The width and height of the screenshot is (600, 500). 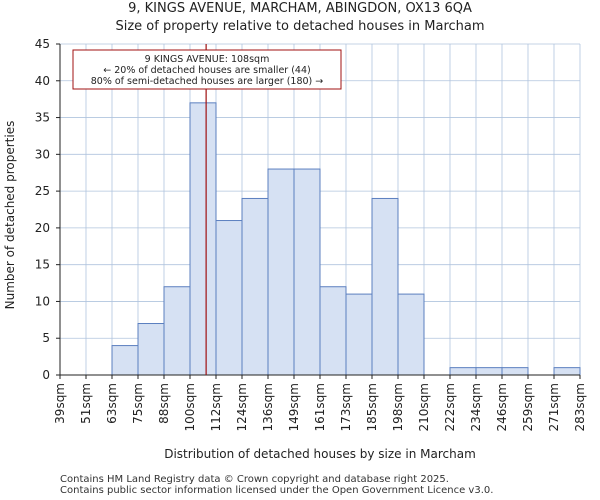 What do you see at coordinates (580, 407) in the screenshot?
I see `x-tick-label: 283sqm` at bounding box center [580, 407].